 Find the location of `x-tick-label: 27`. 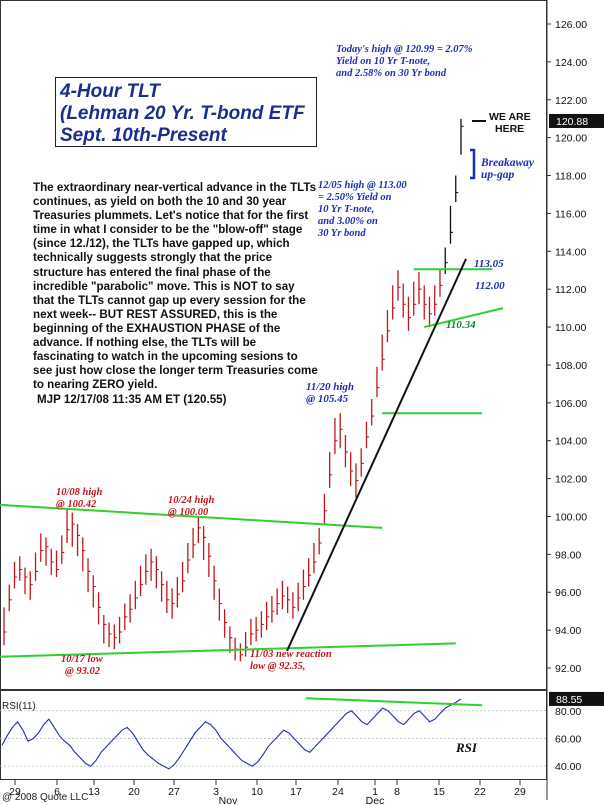

x-tick-label: 27 is located at coordinates (174, 792).